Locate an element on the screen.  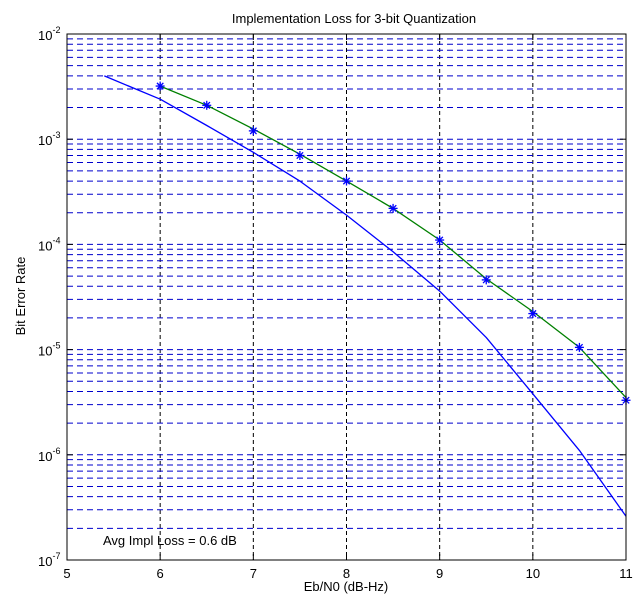
x-tick-label: 6 is located at coordinates (160, 573).